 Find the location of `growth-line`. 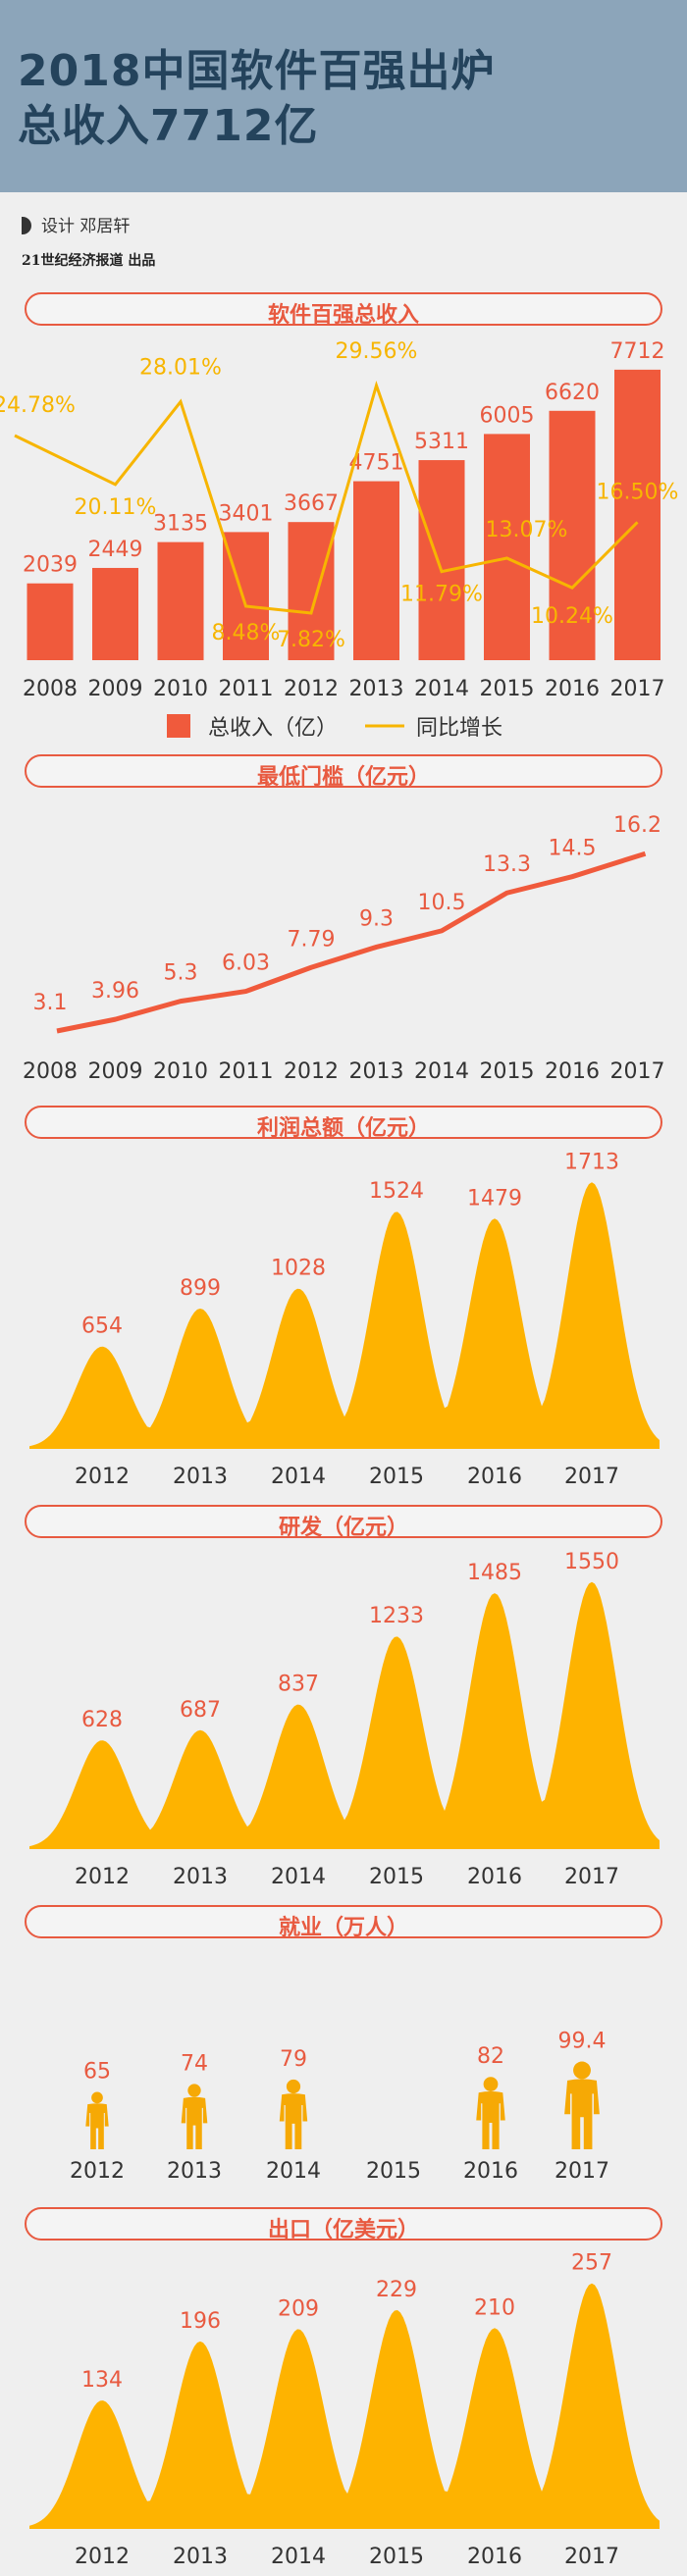

growth-line is located at coordinates (327, 498).